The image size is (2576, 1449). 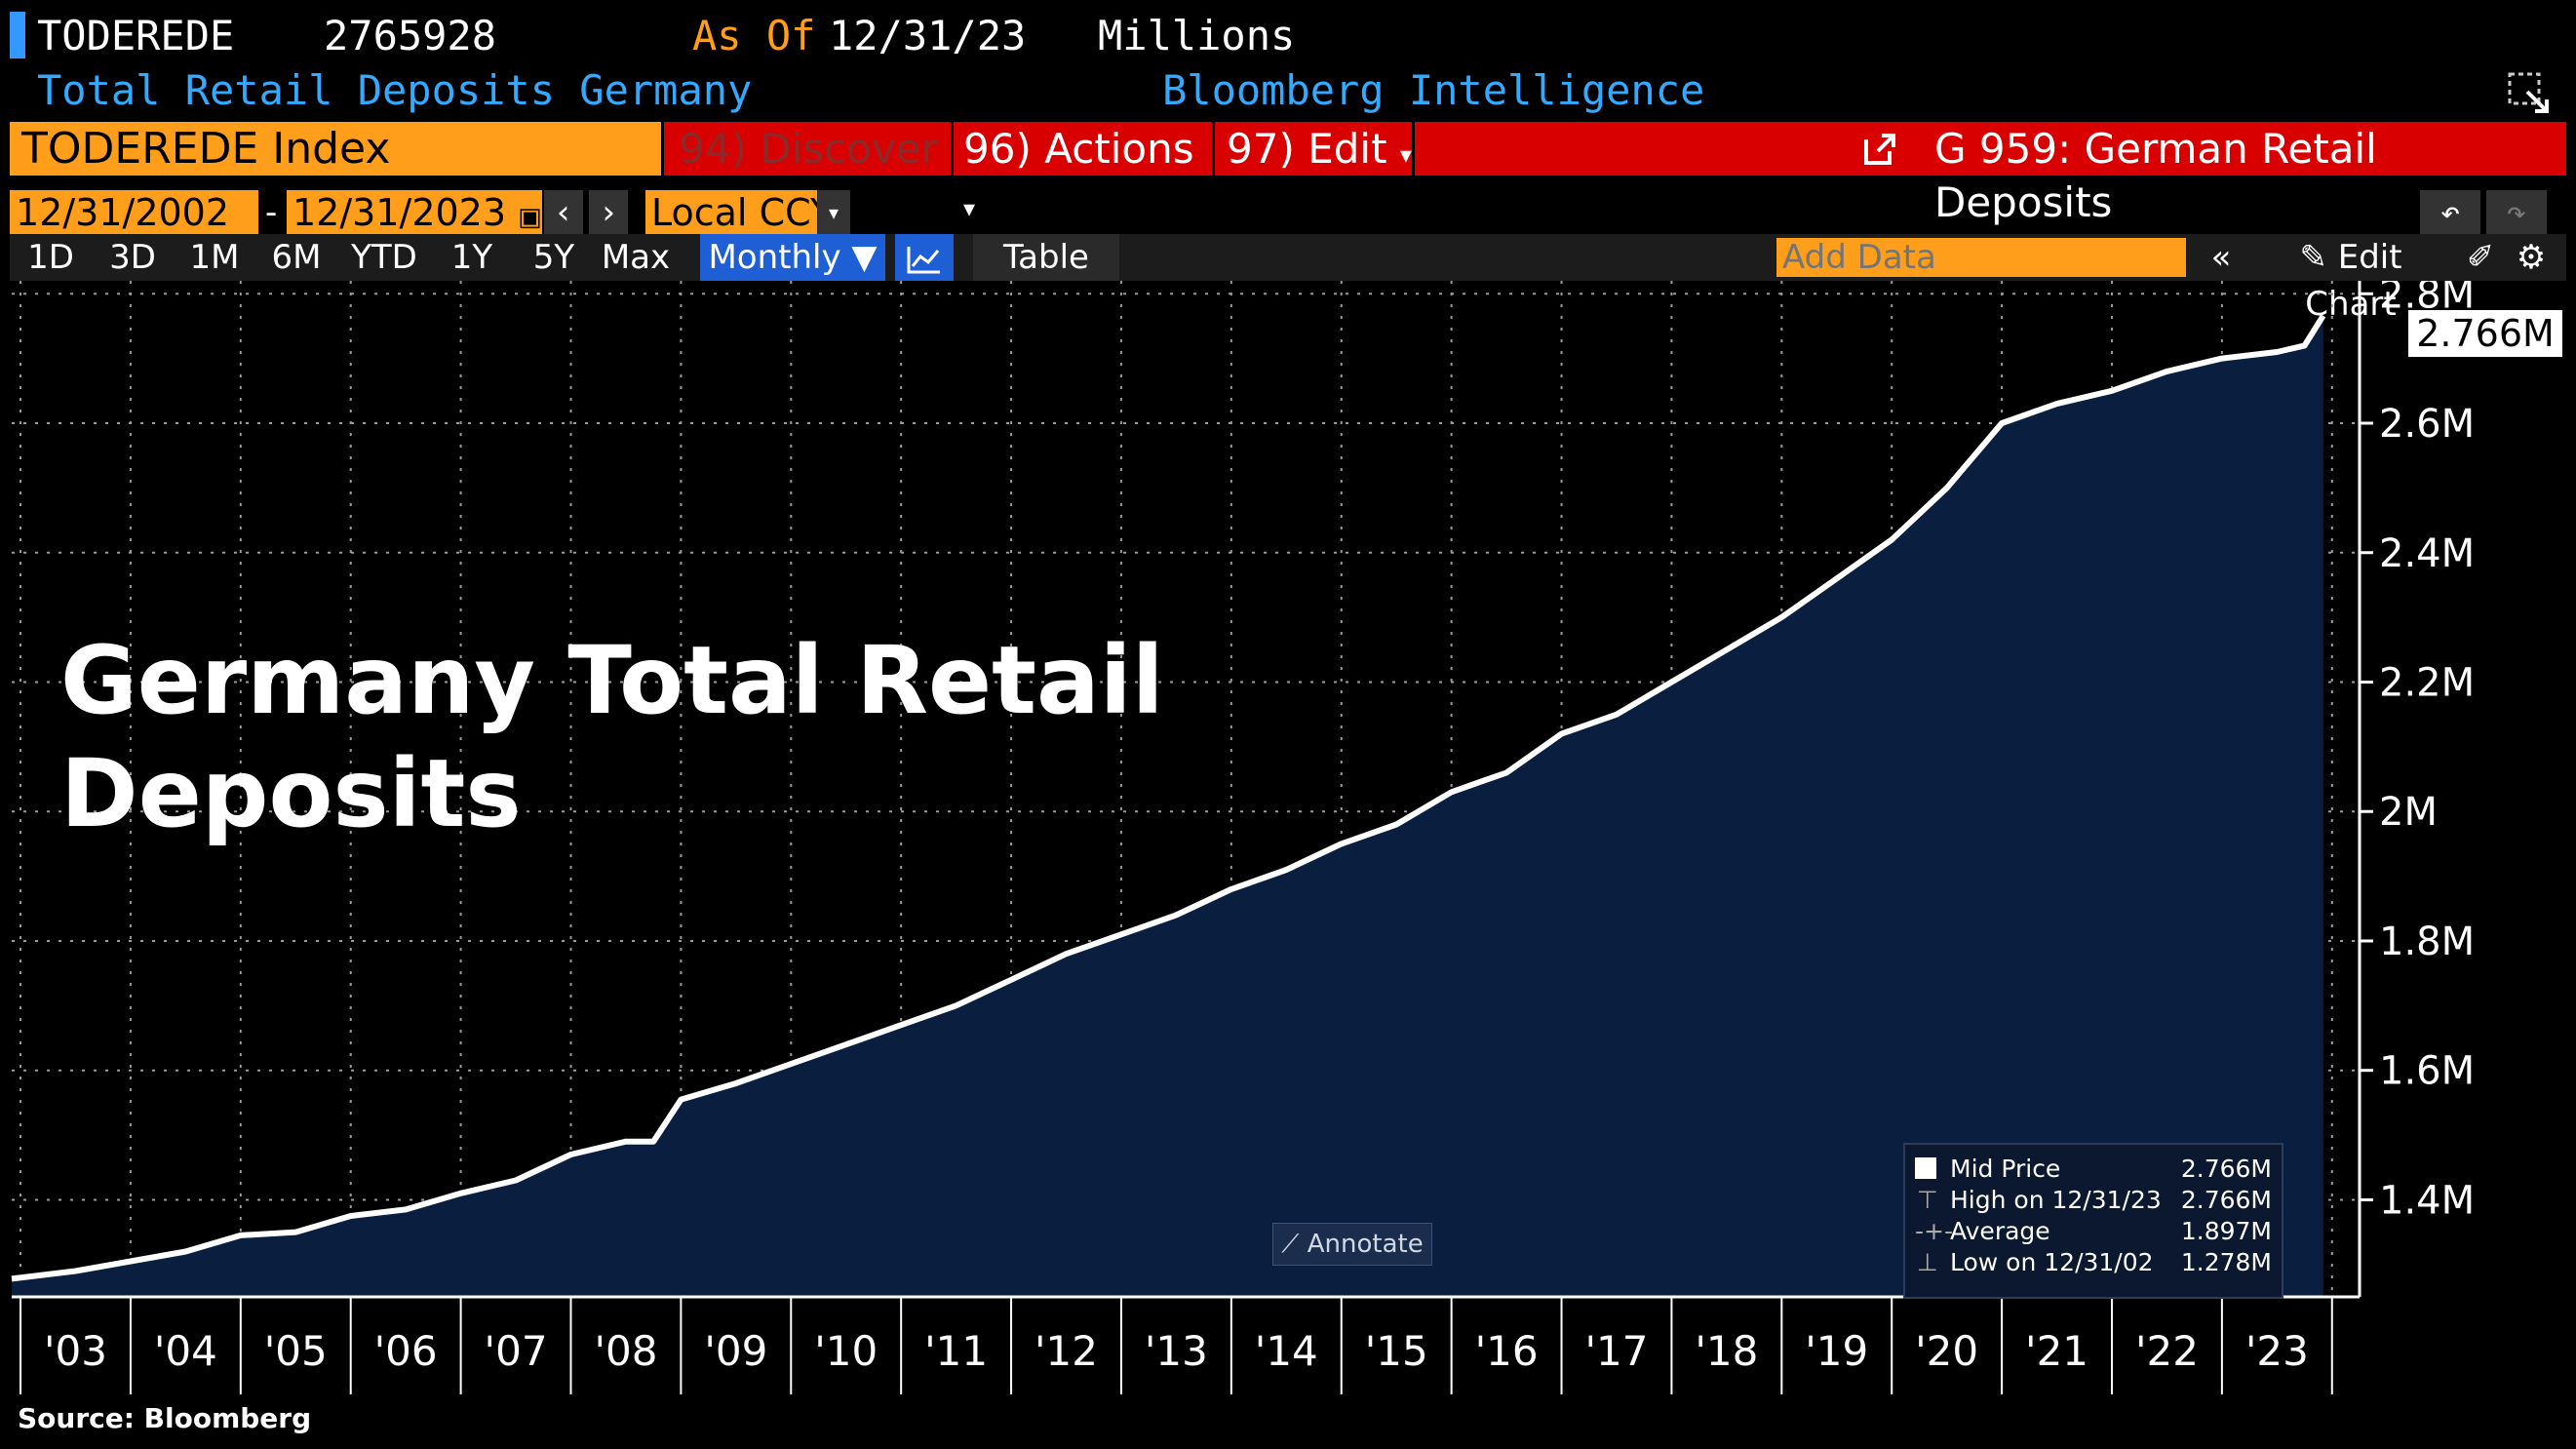 I want to click on edit-label: Edit, so click(x=1347, y=149).